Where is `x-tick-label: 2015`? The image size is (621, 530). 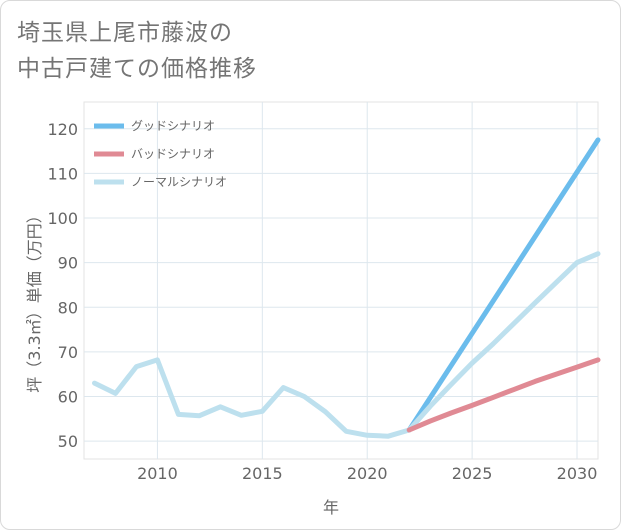 x-tick-label: 2015 is located at coordinates (262, 473).